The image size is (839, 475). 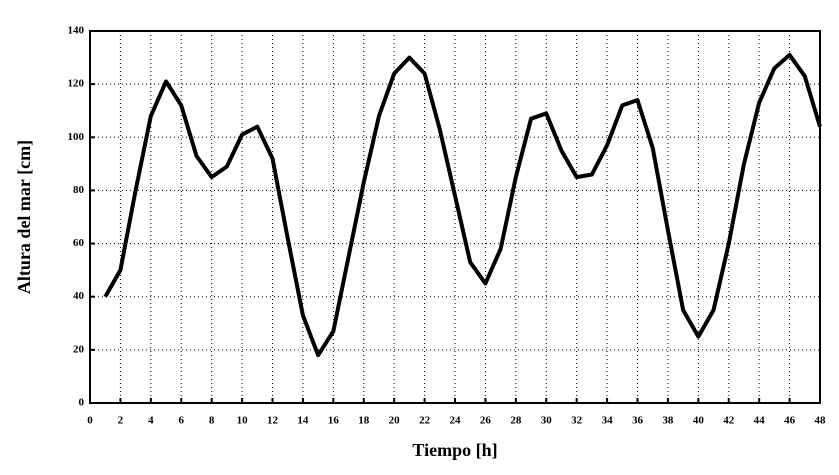 I want to click on x-tick-label: 18, so click(x=364, y=421).